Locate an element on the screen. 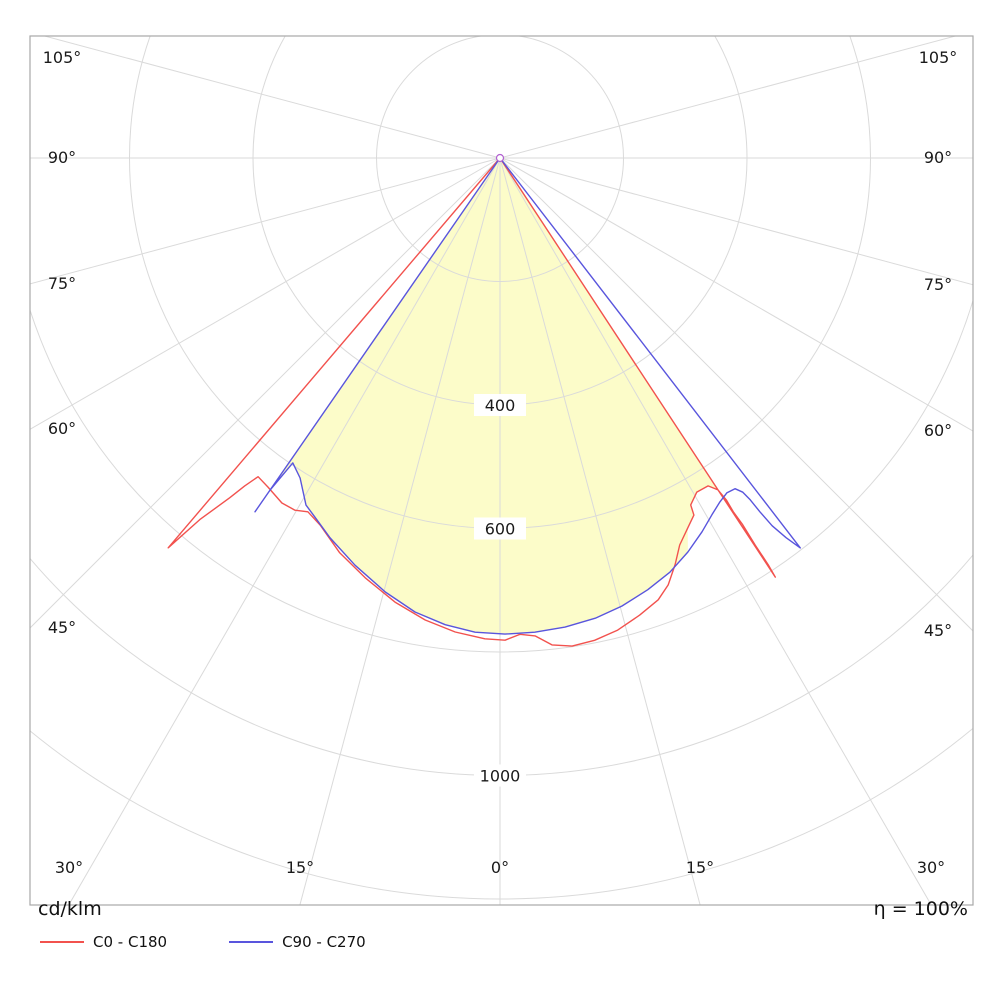 Image resolution: width=1000 pixels, height=1000 pixels. ring-value-label: 1000 is located at coordinates (500, 776).